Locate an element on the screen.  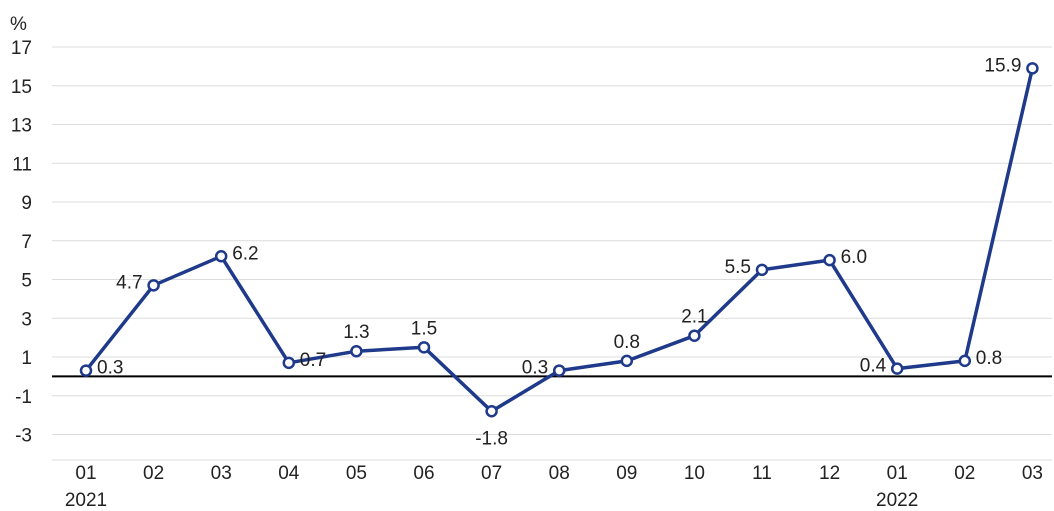
y-axis-tick-labels: 17 15 13 11 9 7 5 3 1 -1 -3 is located at coordinates (21, 242).